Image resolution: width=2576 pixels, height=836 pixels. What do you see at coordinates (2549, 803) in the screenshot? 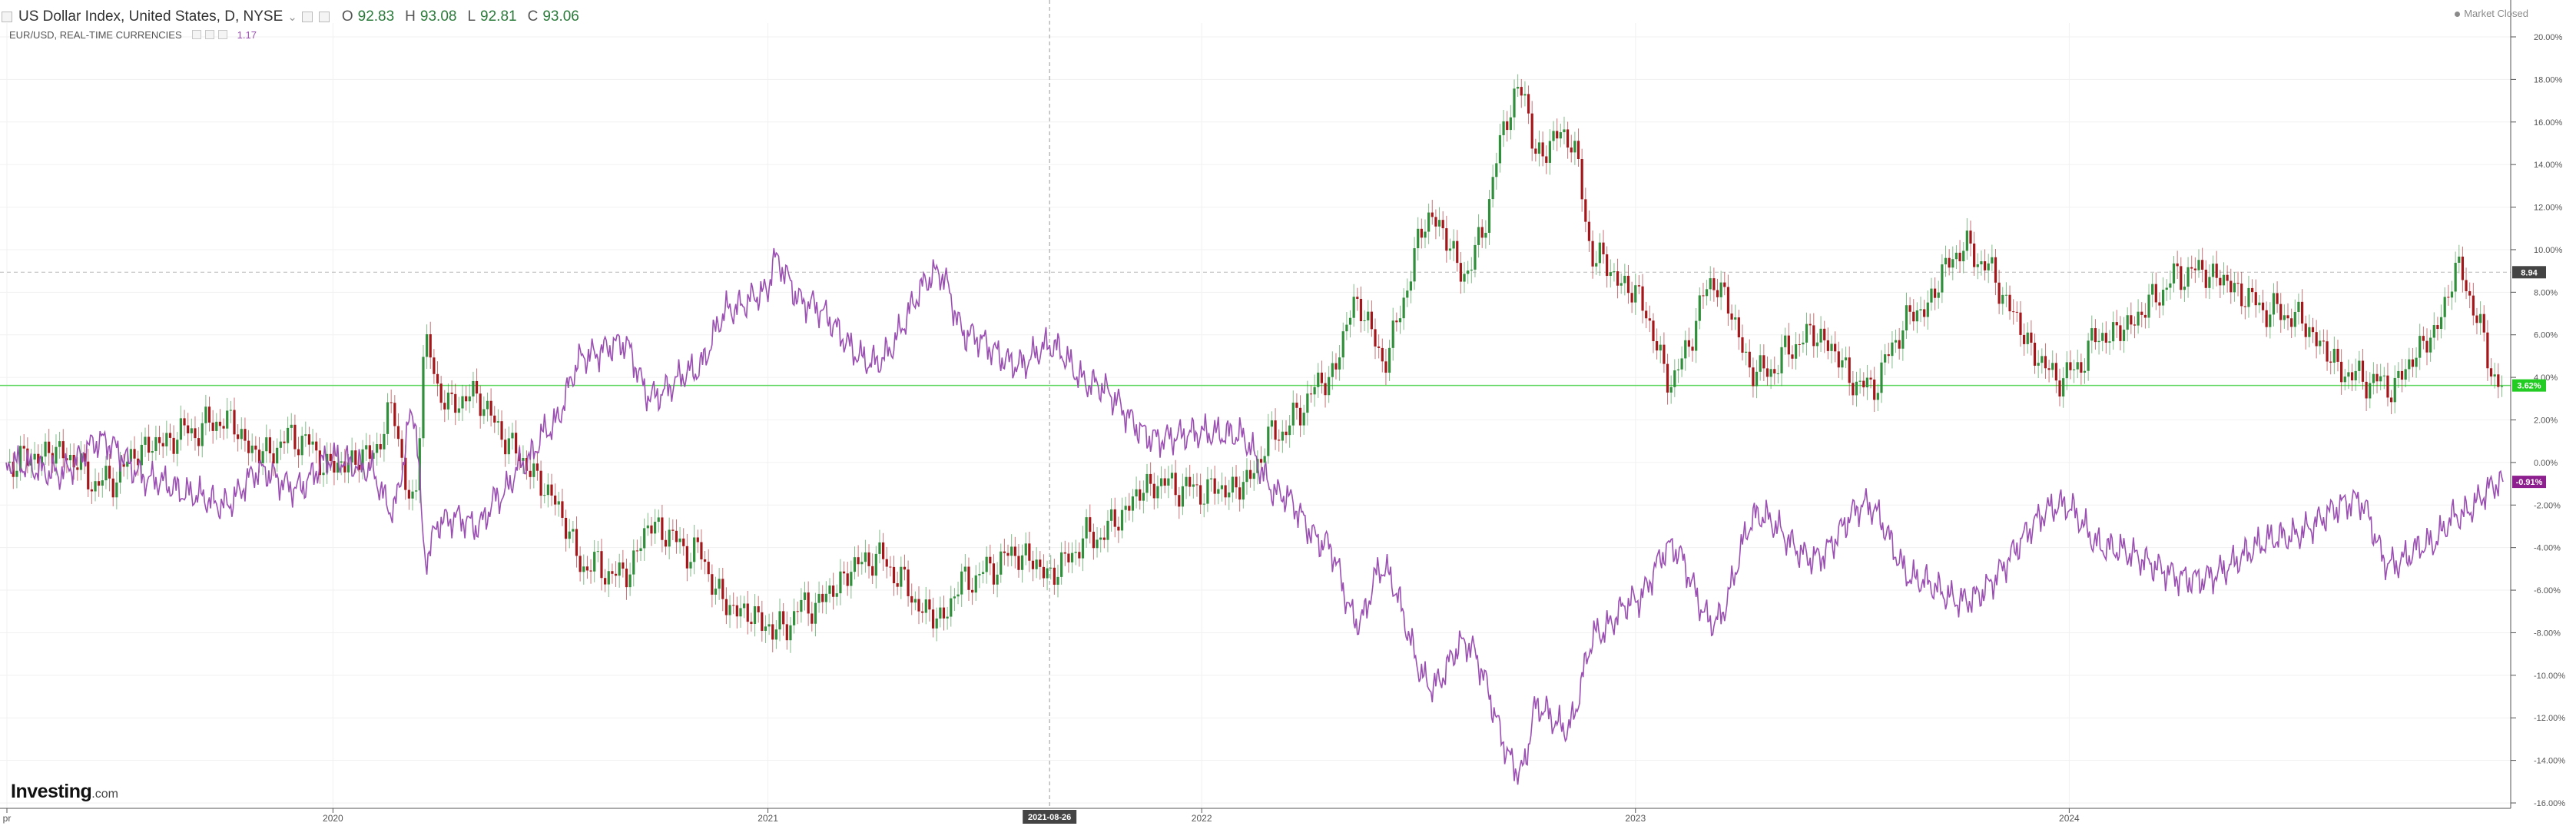
I see `y-tick-label: -16.00%` at bounding box center [2549, 803].